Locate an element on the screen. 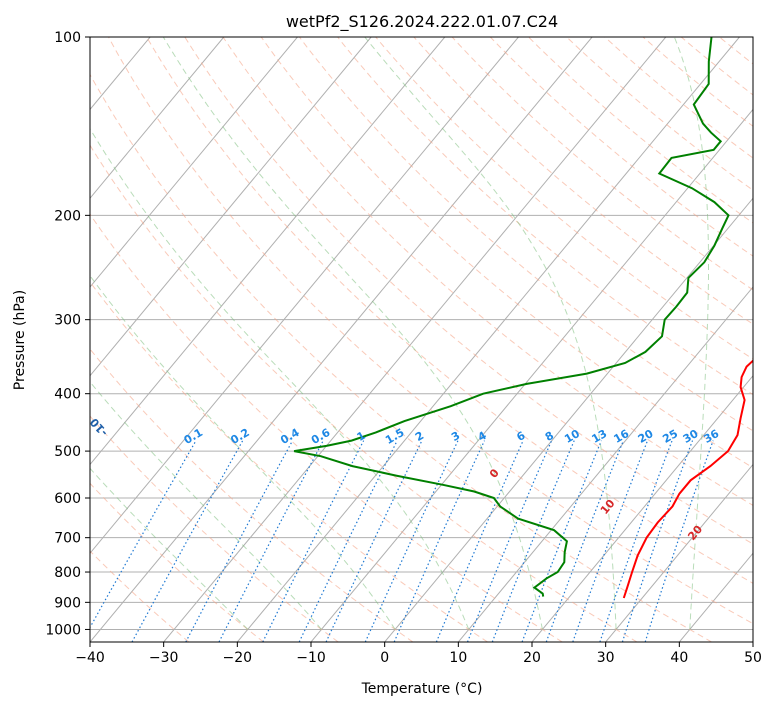 Image resolution: width=775 pixels, height=712 pixels. x-tick-label: 50 is located at coordinates (753, 658).